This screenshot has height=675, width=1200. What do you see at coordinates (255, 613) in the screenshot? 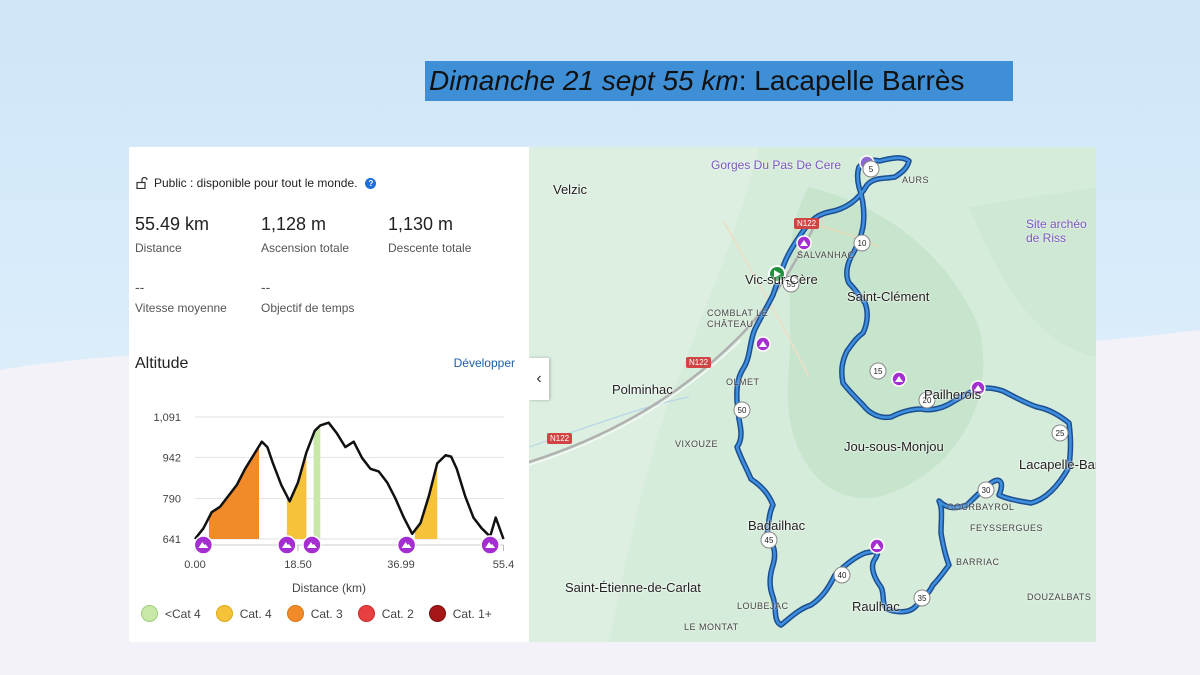
I see `legend-label: Cat. 4` at bounding box center [255, 613].